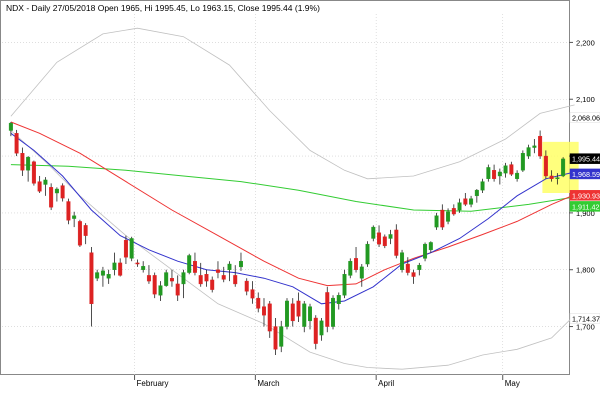 This screenshot has height=416, width=600. I want to click on y-tick-label: 1,800, so click(585, 270).